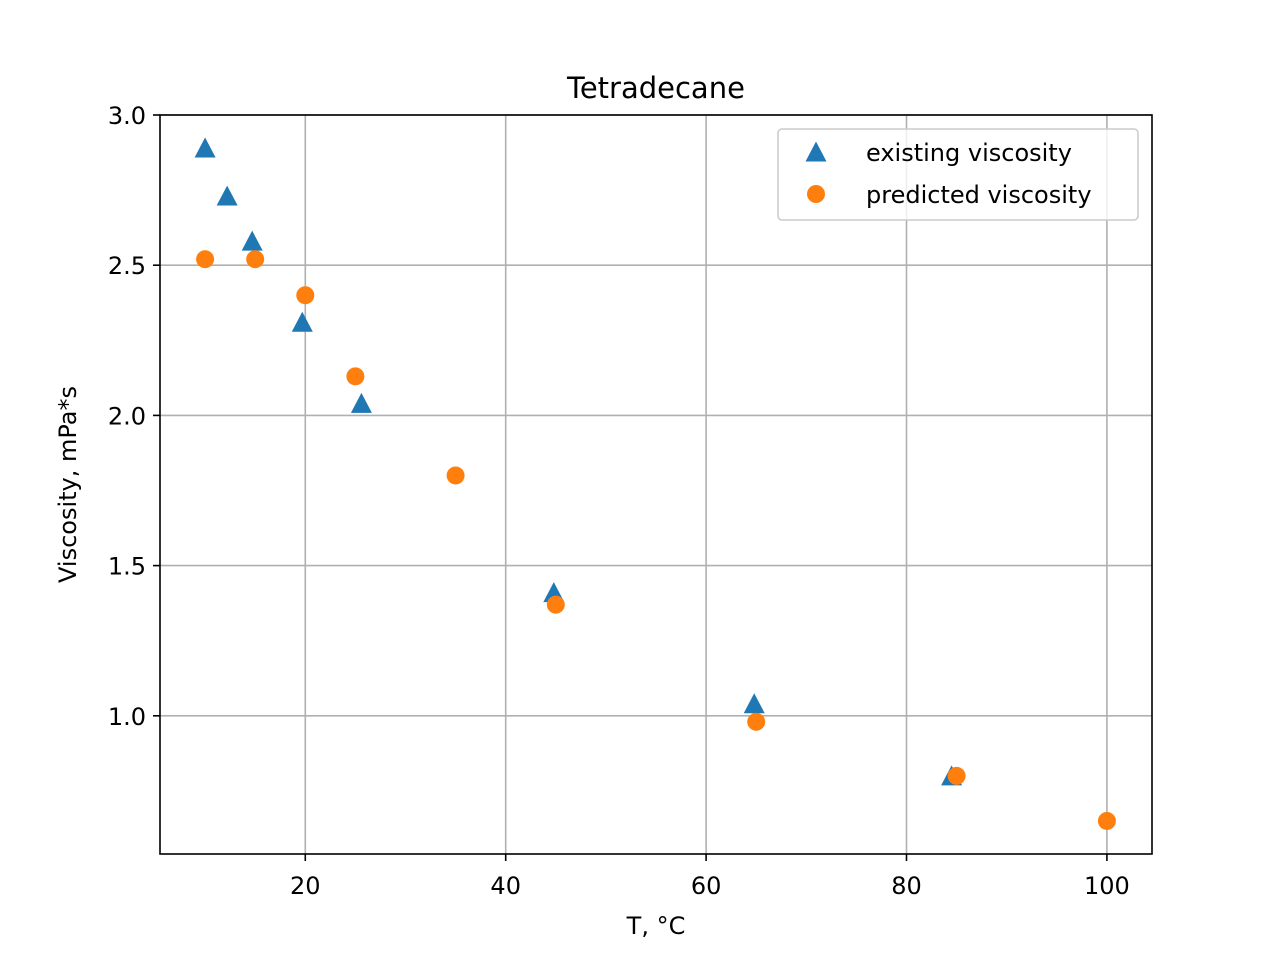 The height and width of the screenshot is (960, 1280). I want to click on x-tick-label: 80, so click(906, 886).